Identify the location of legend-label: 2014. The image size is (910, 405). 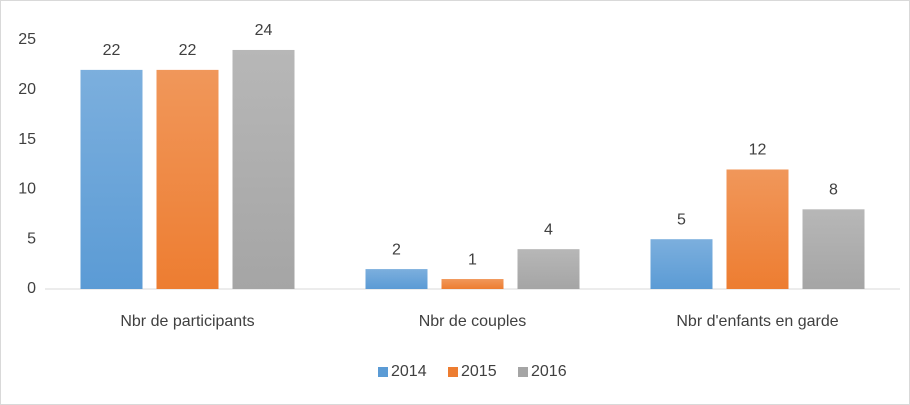
(409, 371).